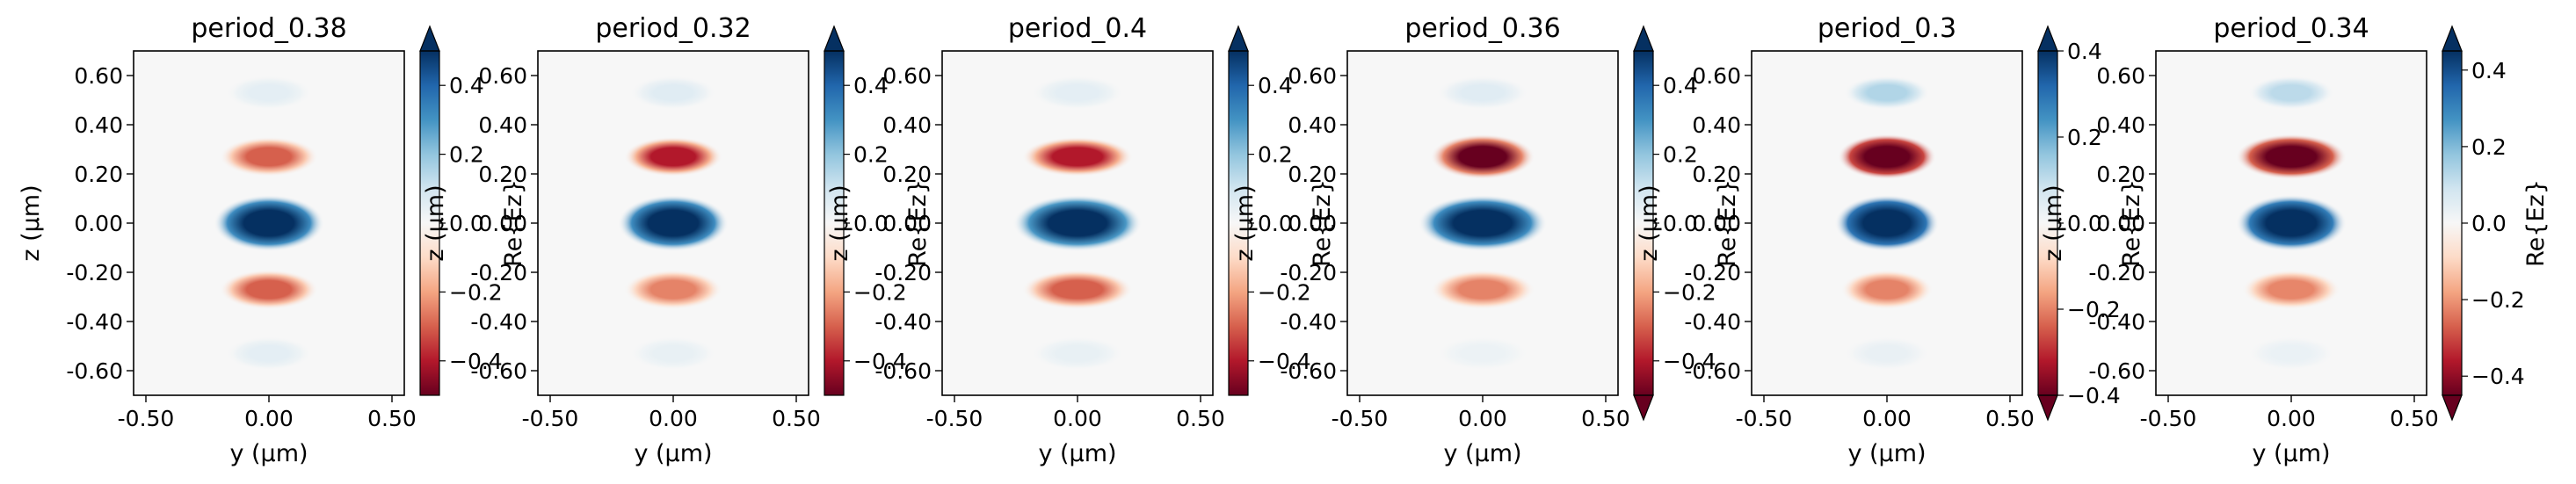  What do you see at coordinates (1077, 28) in the screenshot?
I see `panel-title: period_0.4` at bounding box center [1077, 28].